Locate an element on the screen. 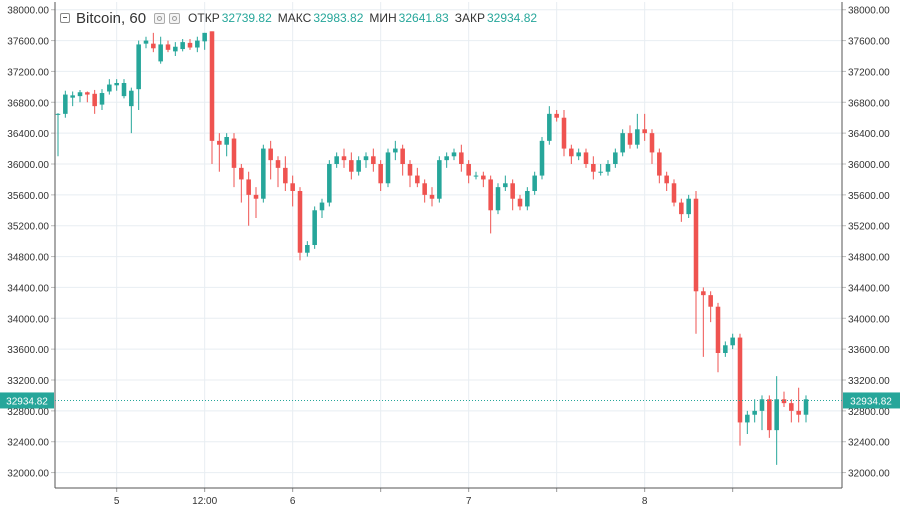 This screenshot has height=517, width=900. collapse-legend-icon is located at coordinates (65, 18).